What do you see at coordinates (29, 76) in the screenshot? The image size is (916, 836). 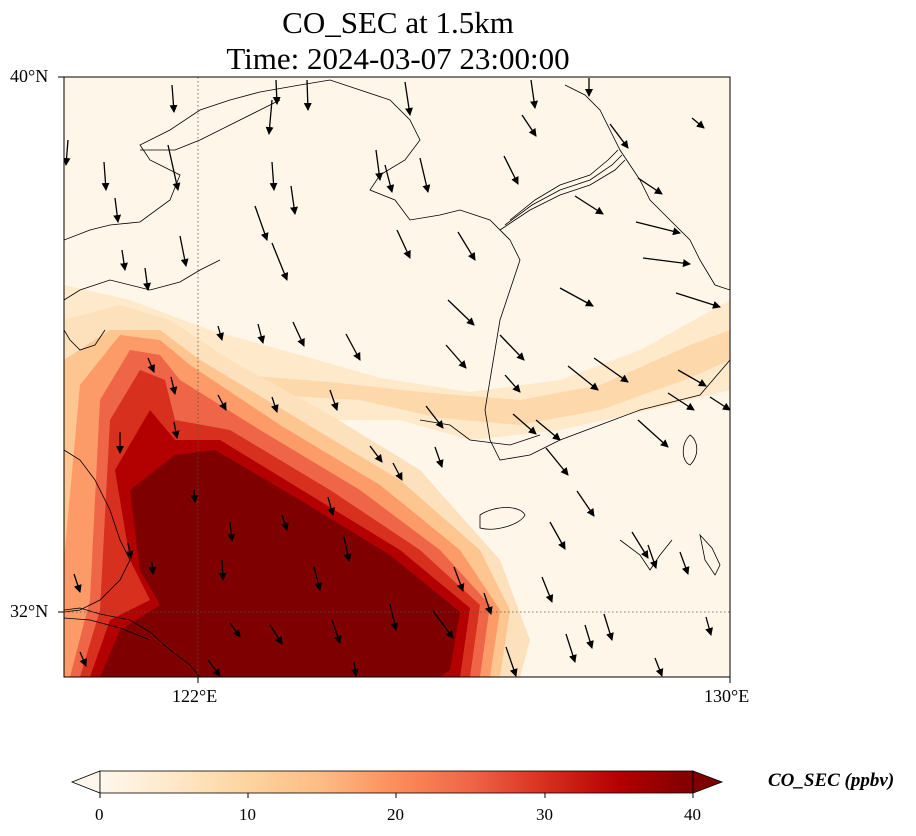 I see `lat-label-40n: 40°N` at bounding box center [29, 76].